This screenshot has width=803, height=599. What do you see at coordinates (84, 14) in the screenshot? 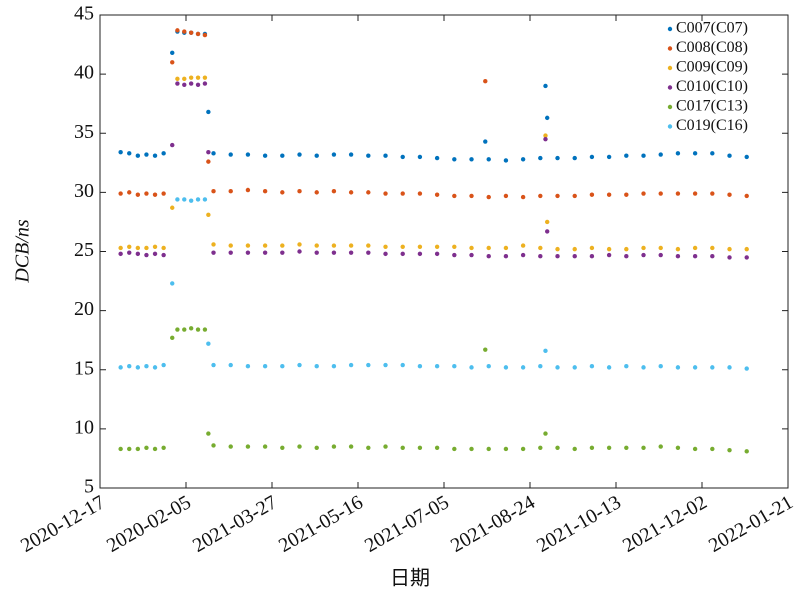
I see `y-tick-label: 45` at bounding box center [84, 14].